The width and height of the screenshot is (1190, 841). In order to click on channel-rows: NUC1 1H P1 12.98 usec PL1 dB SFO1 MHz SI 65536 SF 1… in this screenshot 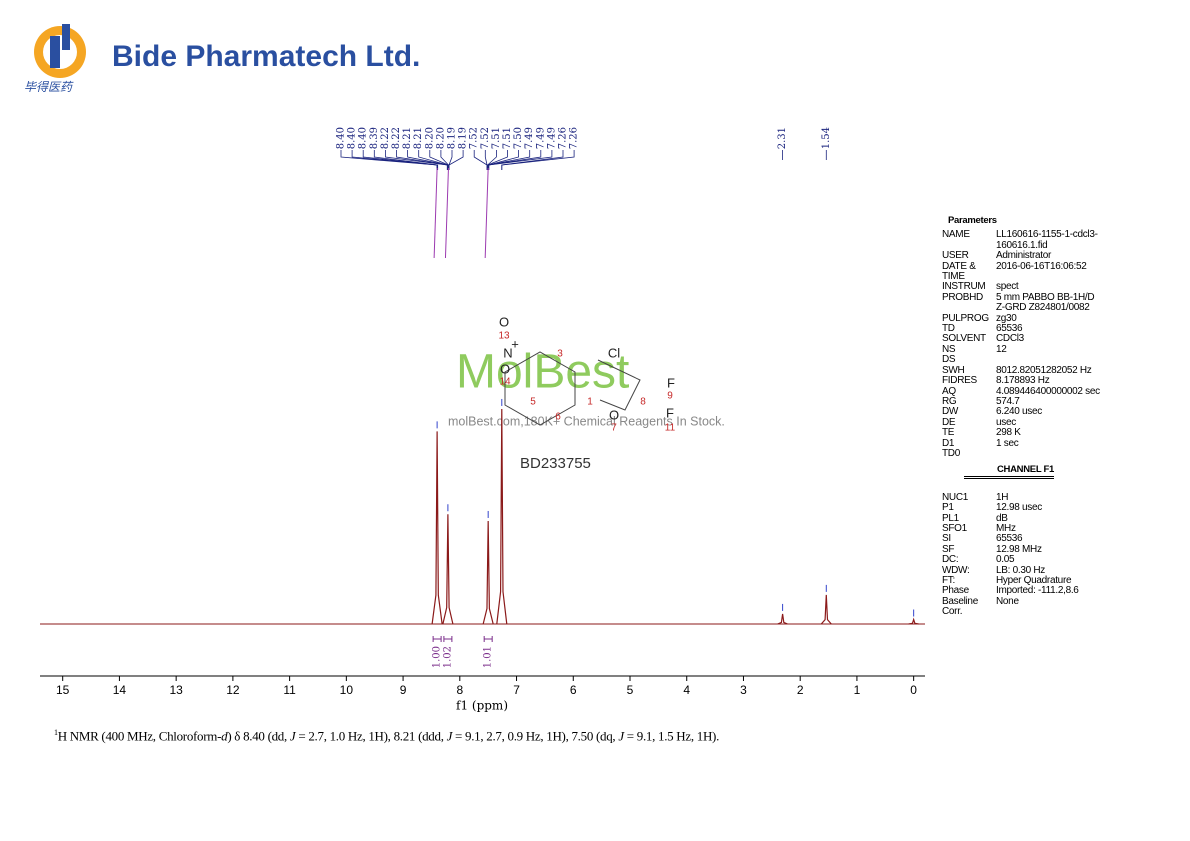, I will do `click(1022, 554)`.